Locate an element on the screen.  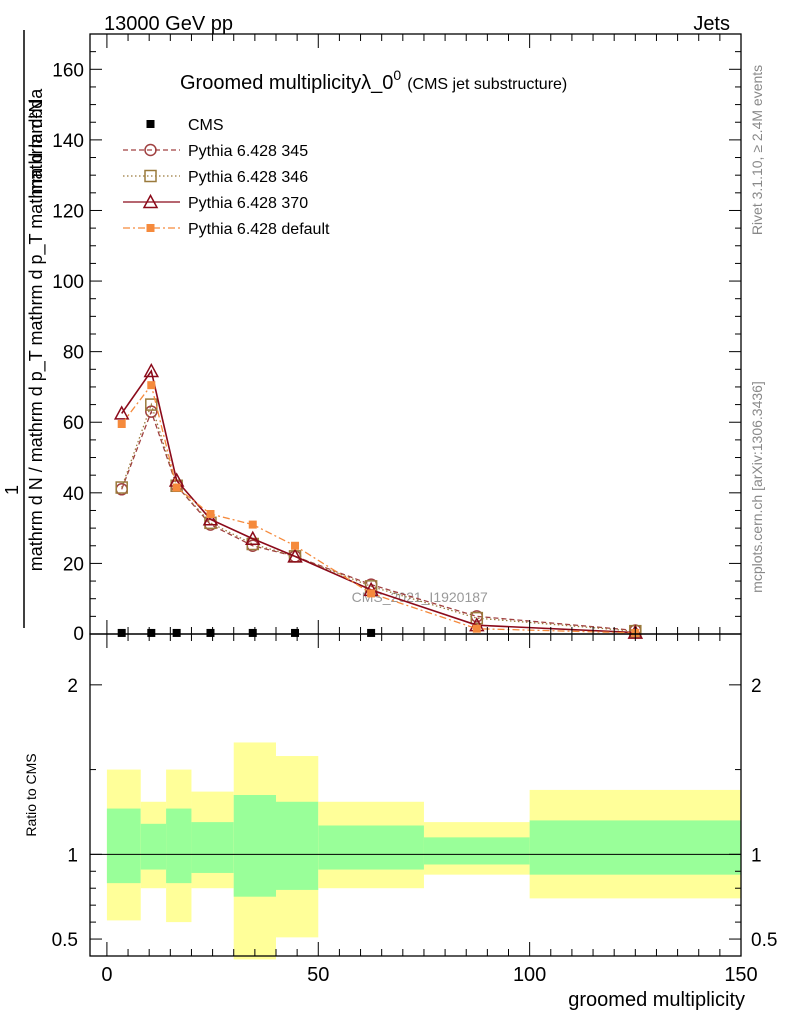
legend-entry: Pythia 6.428 default is located at coordinates (226, 229).